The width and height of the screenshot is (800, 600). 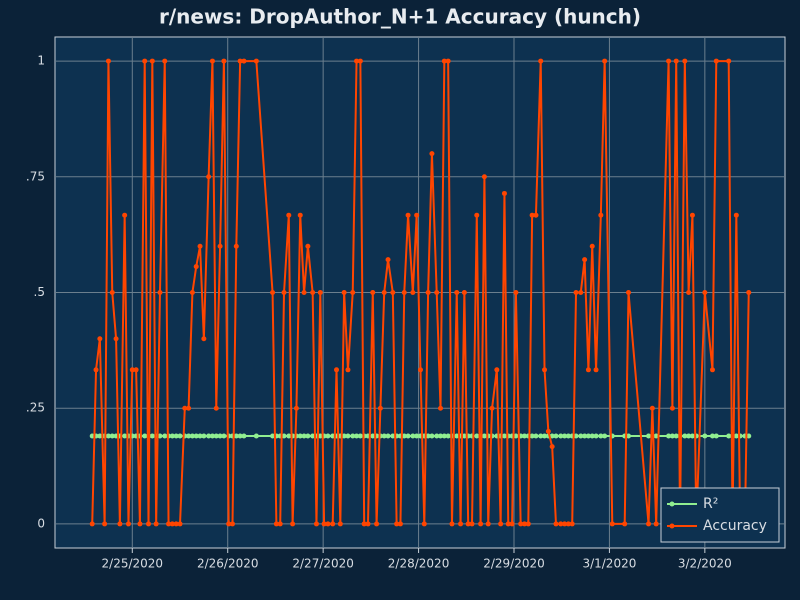 What do you see at coordinates (35, 408) in the screenshot?
I see `y-tick-label: .25` at bounding box center [35, 408].